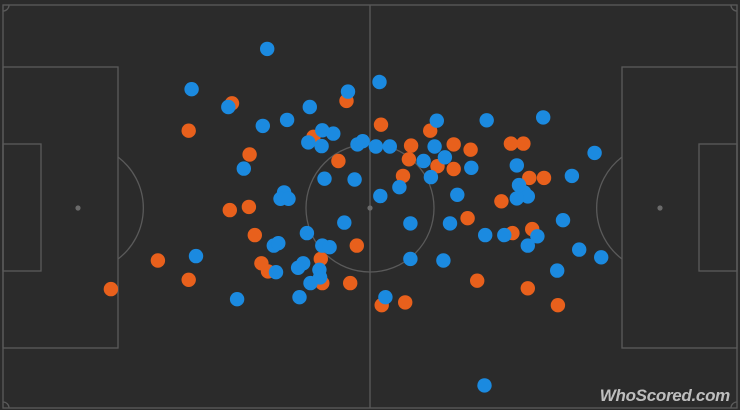 The width and height of the screenshot is (740, 410). What do you see at coordinates (22, 207) in the screenshot?
I see `left-six-yard-box` at bounding box center [22, 207].